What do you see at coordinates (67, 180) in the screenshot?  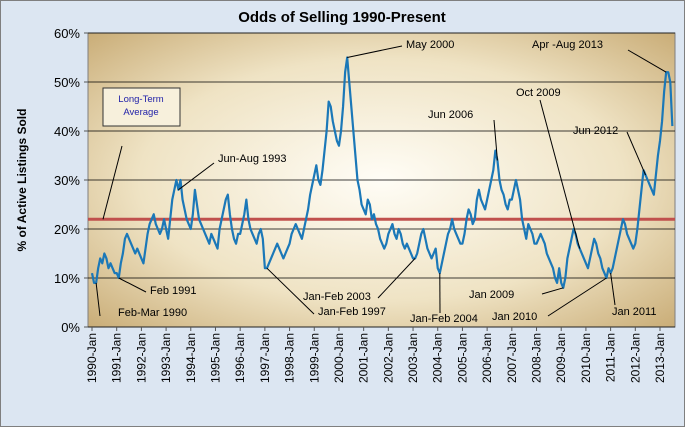 I see `y-tick-label: 30%` at bounding box center [67, 180].